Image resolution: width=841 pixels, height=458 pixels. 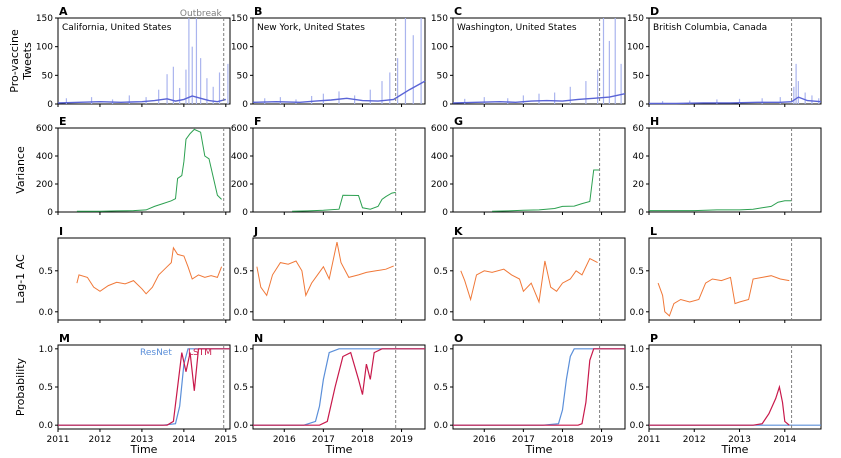 What do you see at coordinates (258, 121) in the screenshot?
I see `panel-letter-c1-variance: F` at bounding box center [258, 121].